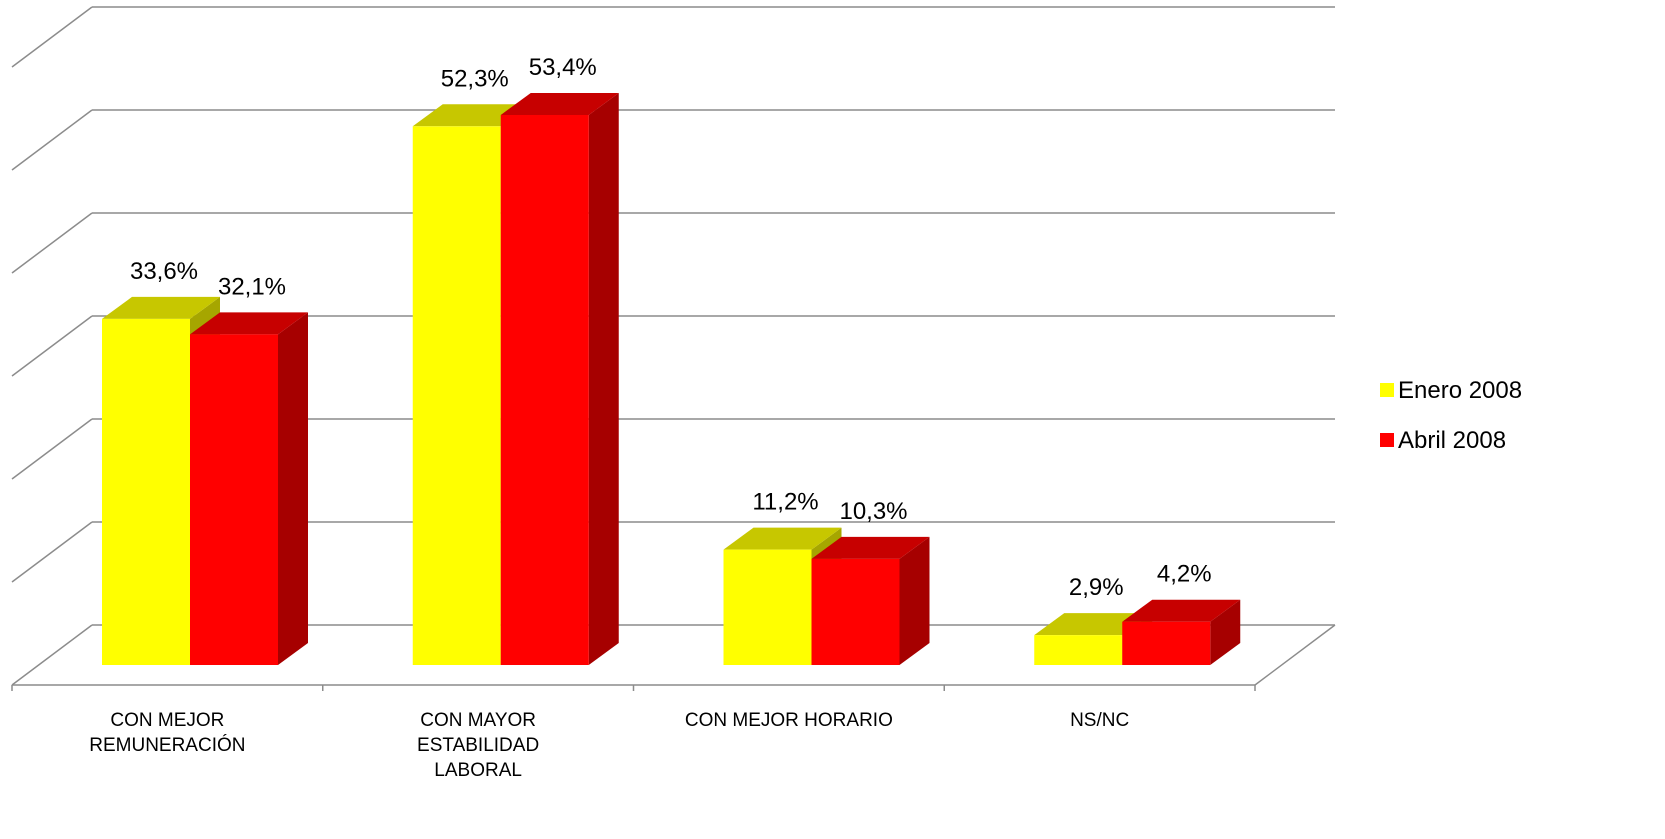  What do you see at coordinates (252, 286) in the screenshot?
I see `value-label: 32,1%` at bounding box center [252, 286].